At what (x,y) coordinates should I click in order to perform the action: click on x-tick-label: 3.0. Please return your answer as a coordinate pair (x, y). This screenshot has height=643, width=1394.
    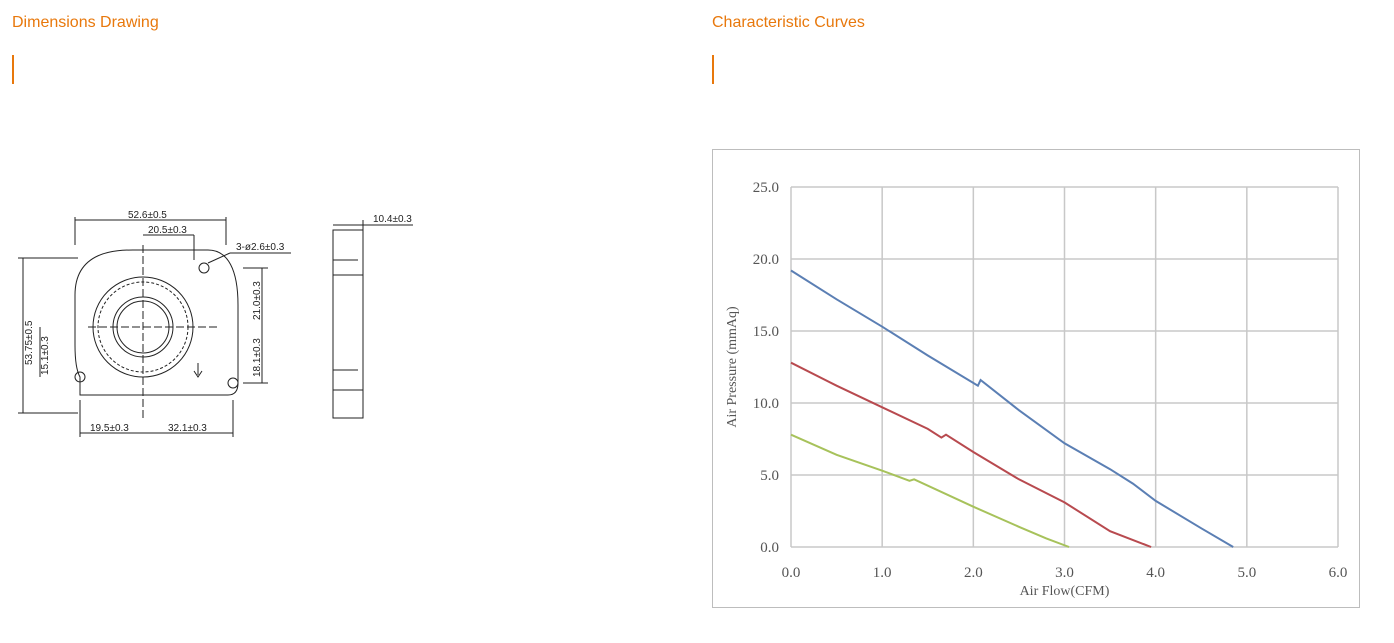
    Looking at the image, I should click on (1064, 573).